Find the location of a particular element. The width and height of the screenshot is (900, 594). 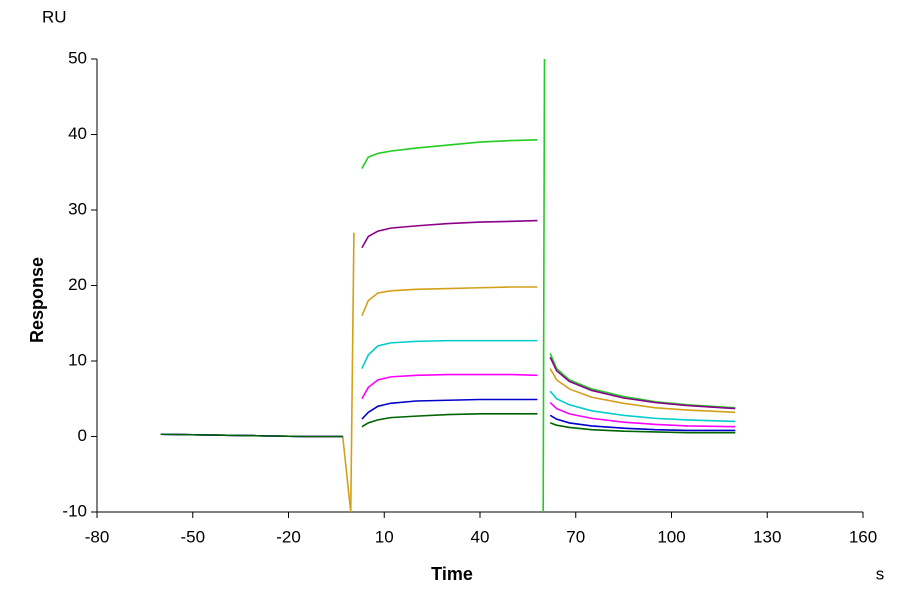

x-tick-label: 130 is located at coordinates (767, 536).